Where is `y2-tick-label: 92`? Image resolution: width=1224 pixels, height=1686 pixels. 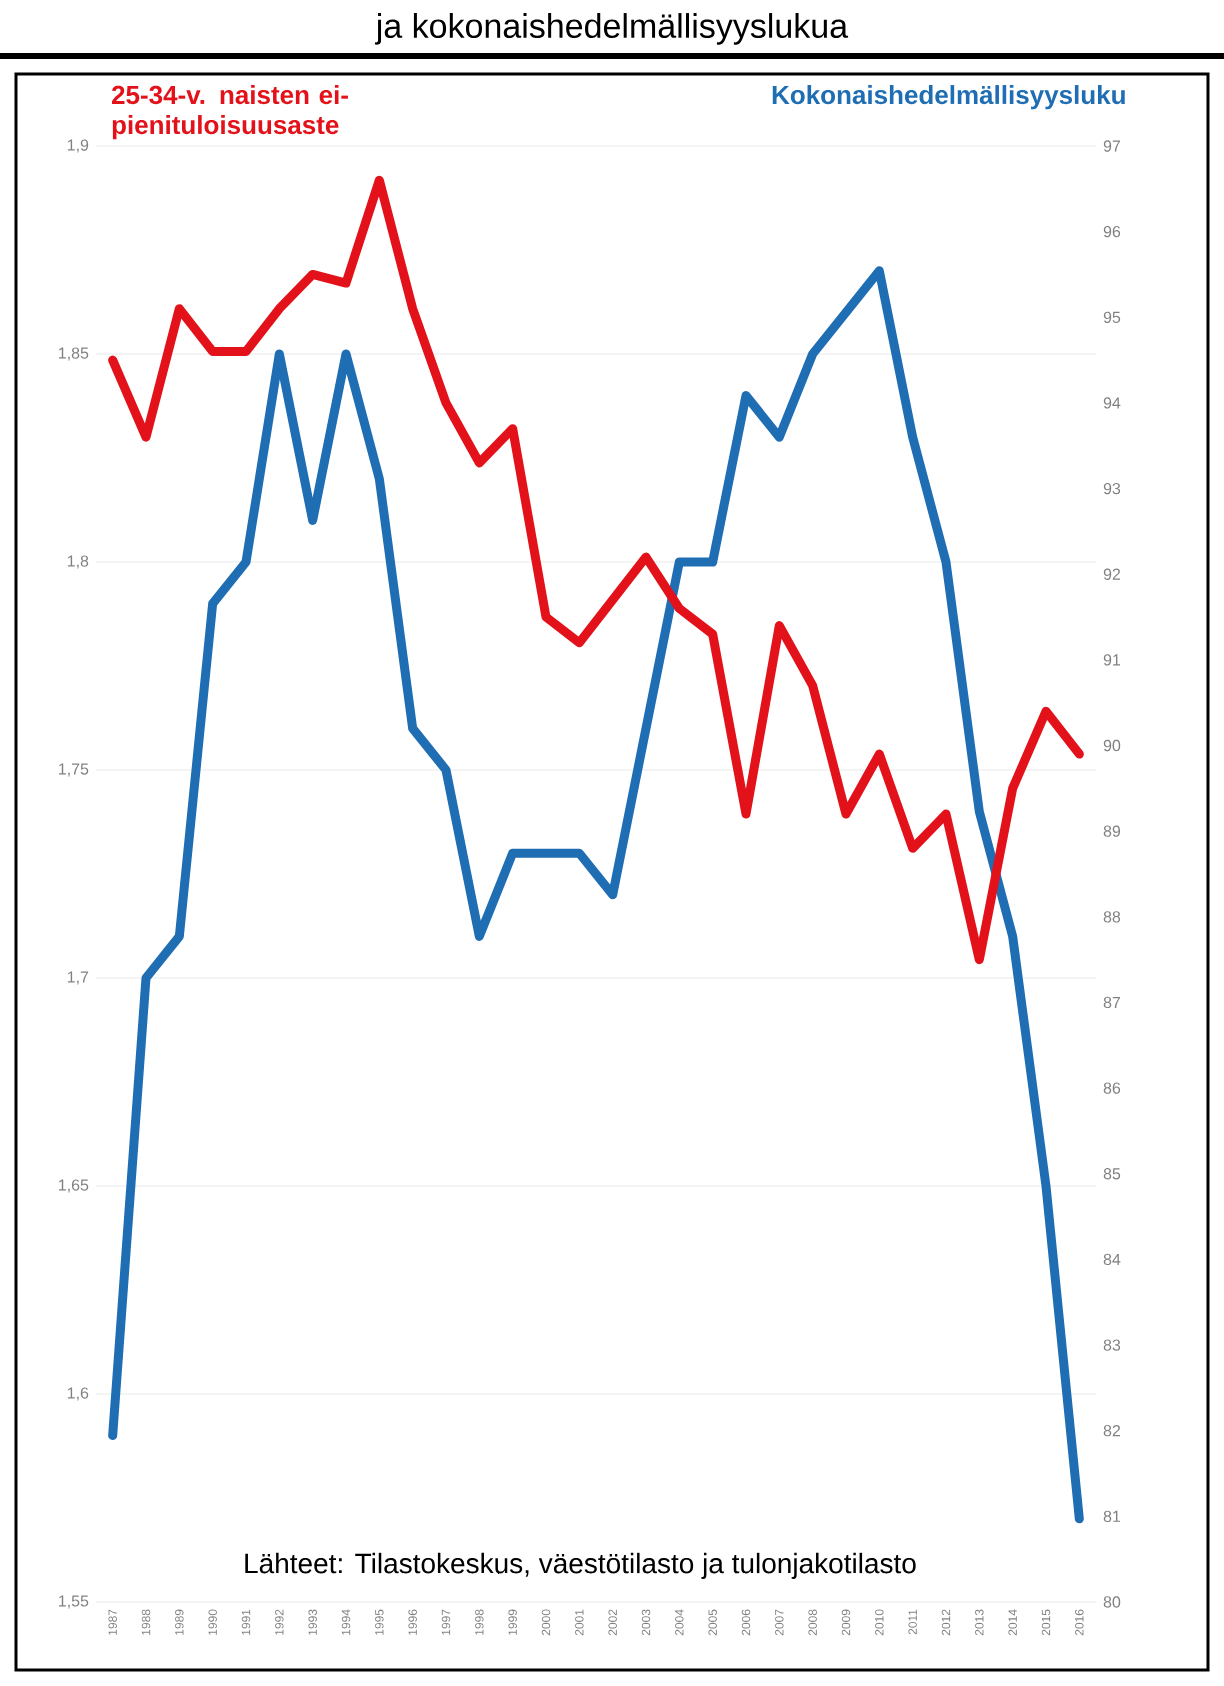
y2-tick-label: 92 is located at coordinates (1112, 574).